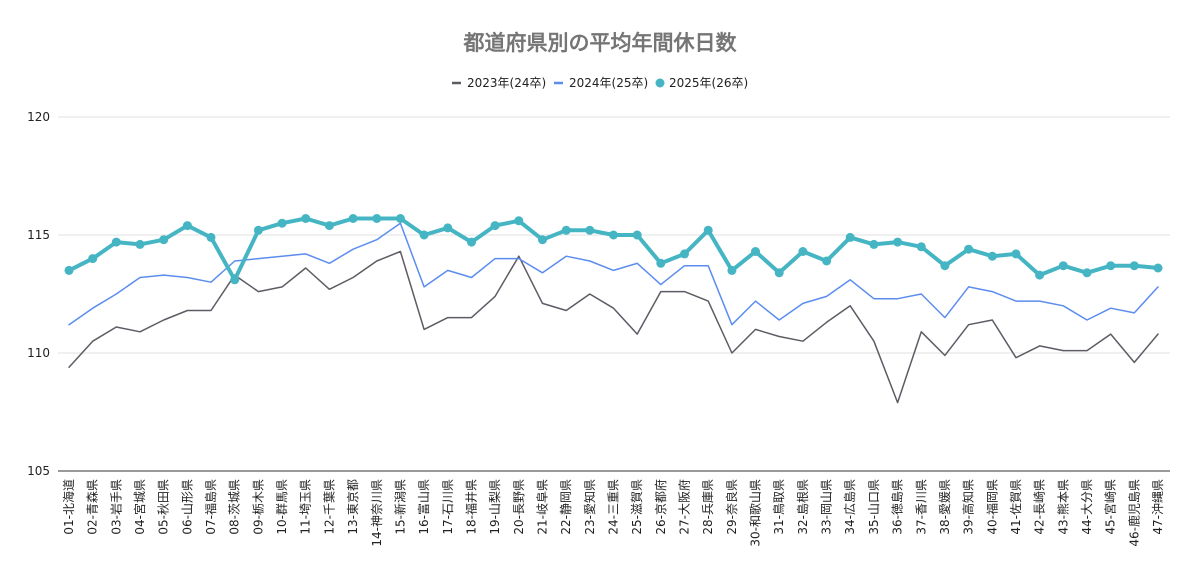 The width and height of the screenshot is (1200, 578). What do you see at coordinates (210, 507) in the screenshot?
I see `x-tick-label: 07-福島県` at bounding box center [210, 507].